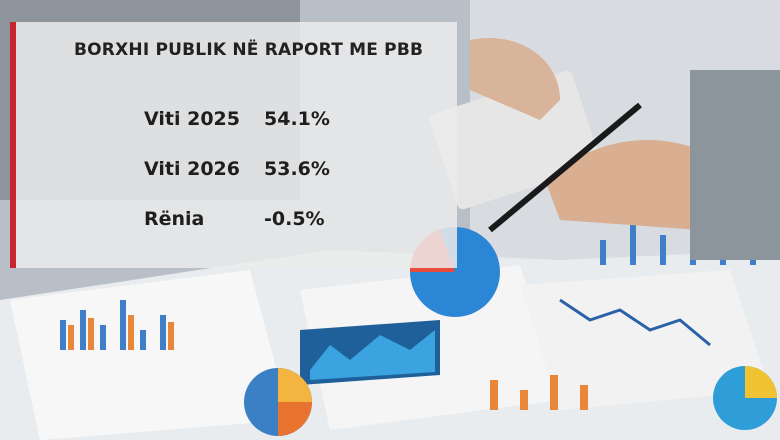 The image size is (780, 440). I want to click on row-value: 54.1%, so click(297, 119).